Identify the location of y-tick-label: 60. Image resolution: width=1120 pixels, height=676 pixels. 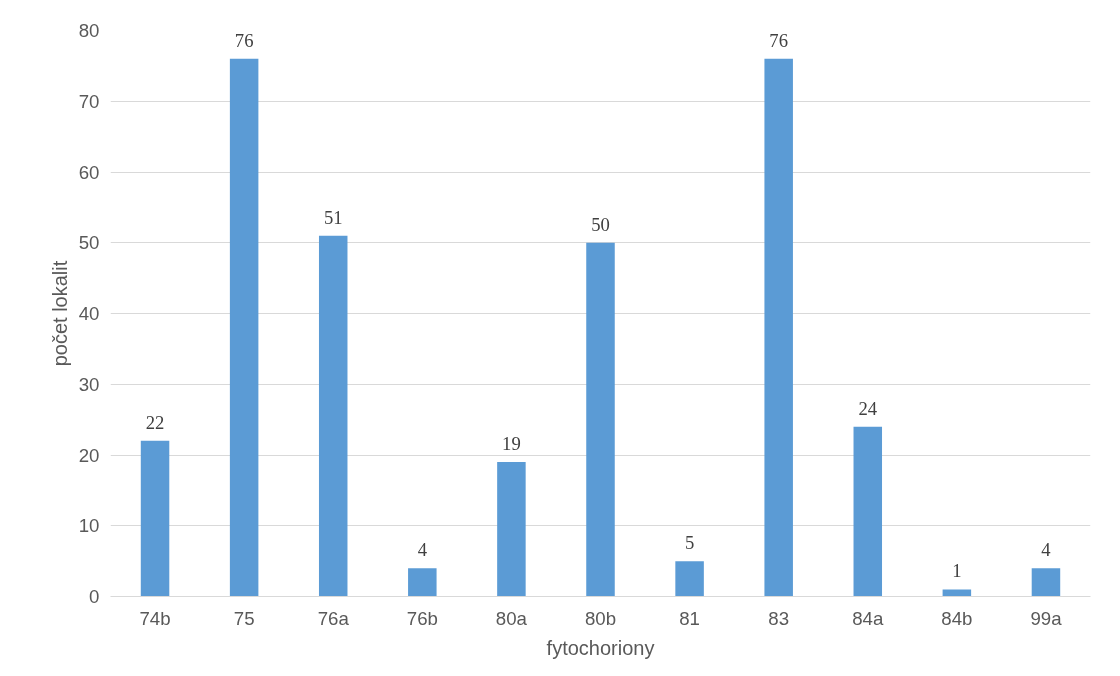
(89, 172).